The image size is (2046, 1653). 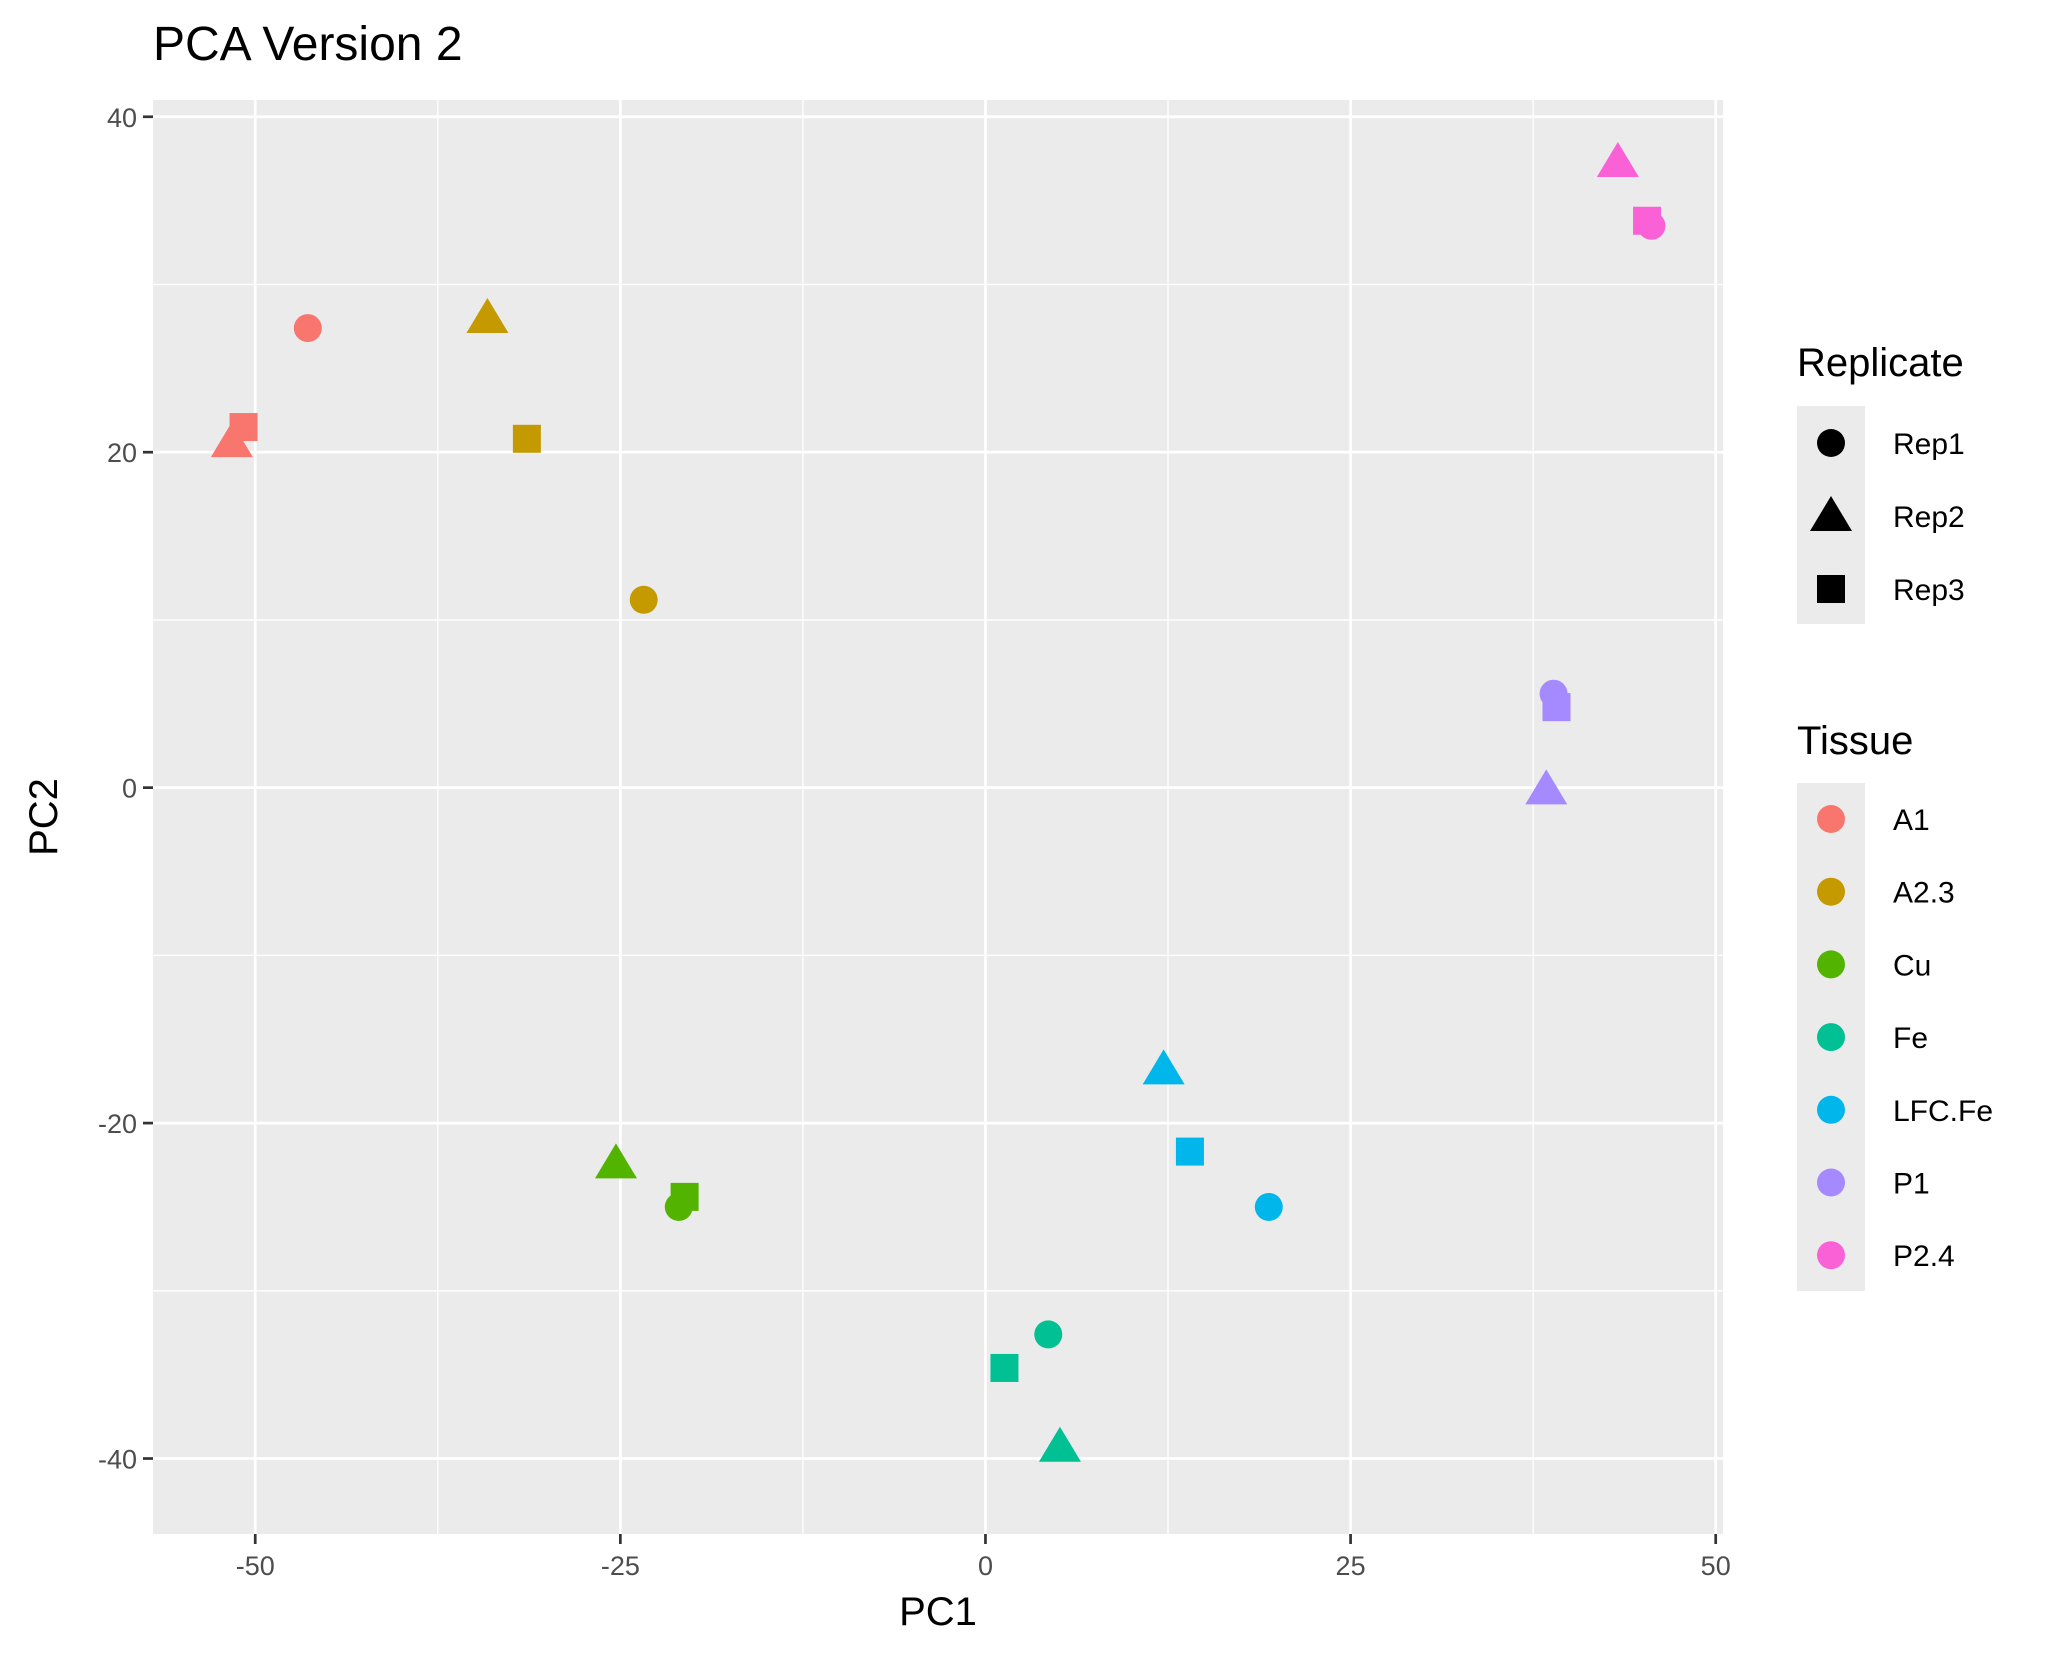 What do you see at coordinates (1929, 517) in the screenshot?
I see `legend-replicate-label: Rep2` at bounding box center [1929, 517].